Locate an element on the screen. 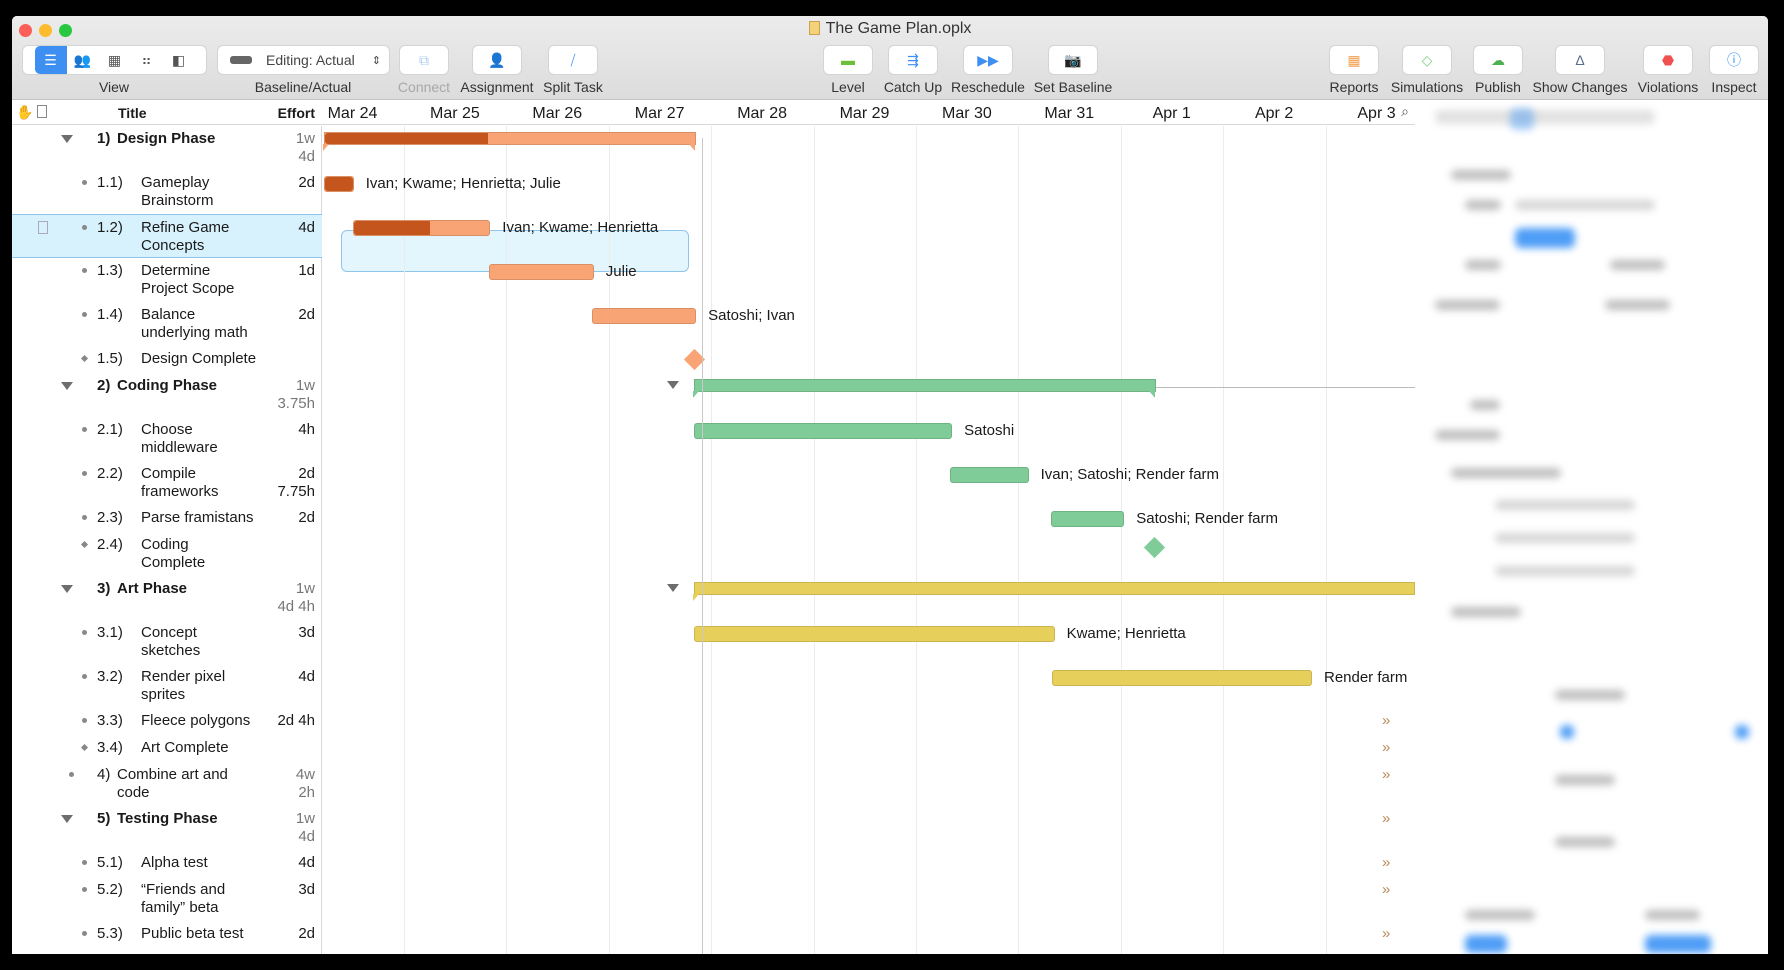  reports-button: ▦ is located at coordinates (1354, 60).